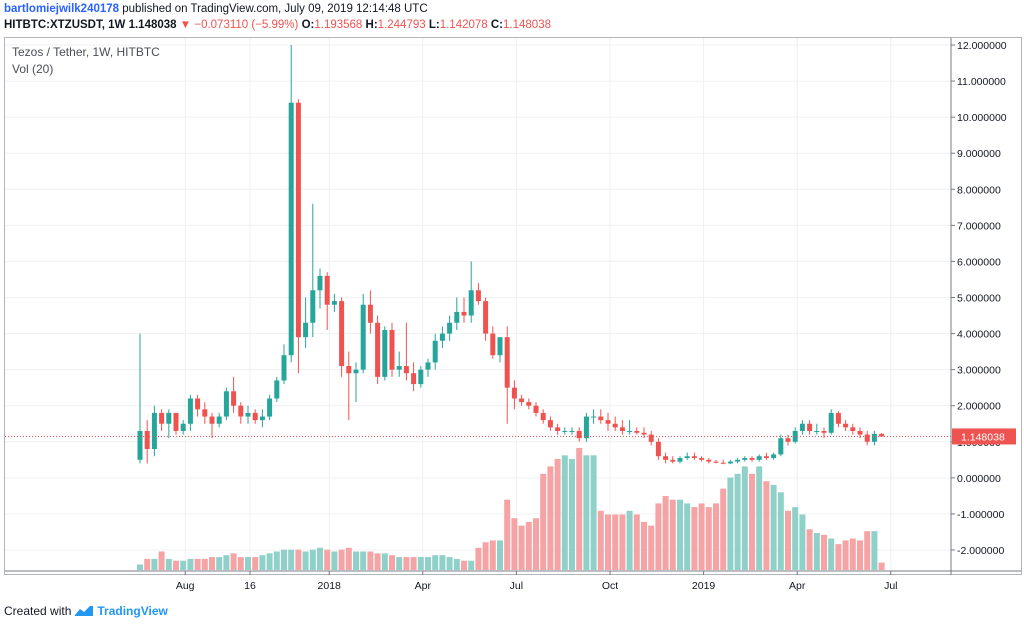  Describe the element at coordinates (980, 515) in the screenshot. I see `price-tick-label: -1.000000` at that location.